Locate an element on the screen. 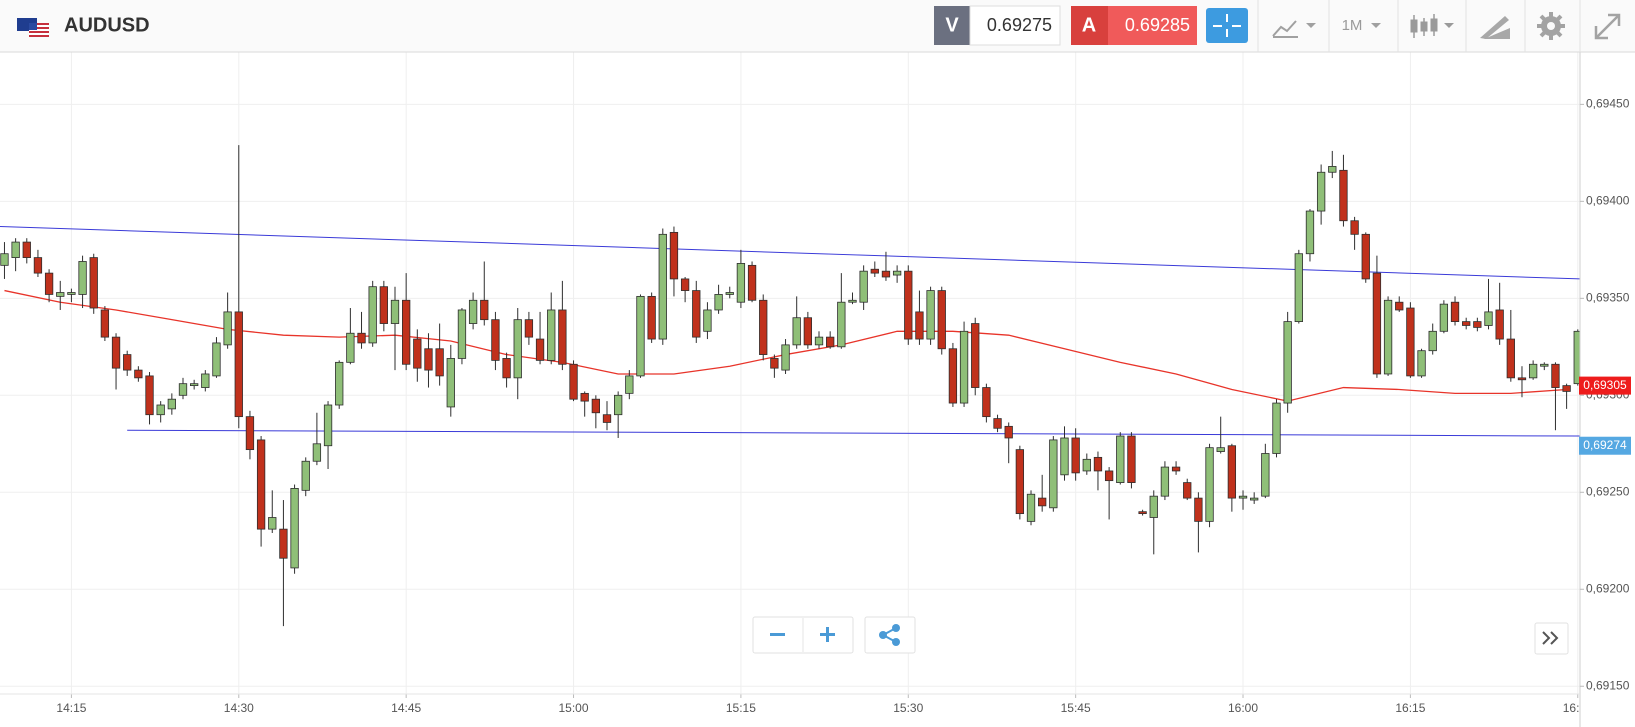  y-tick-label: 0,69450 is located at coordinates (1608, 104).